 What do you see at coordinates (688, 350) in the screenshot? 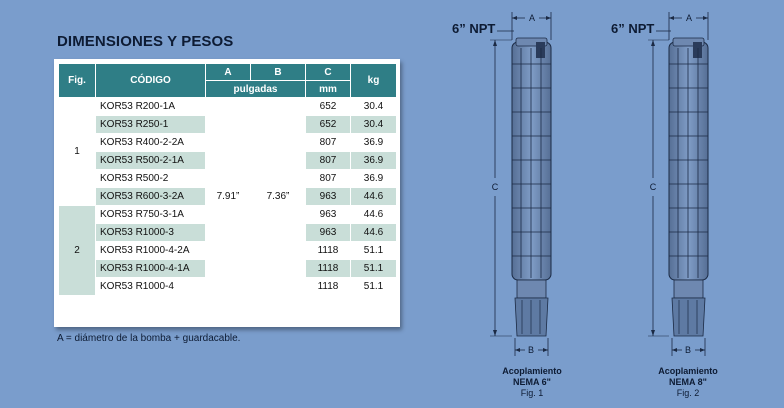
I see `dim-b-fig2: B` at bounding box center [688, 350].